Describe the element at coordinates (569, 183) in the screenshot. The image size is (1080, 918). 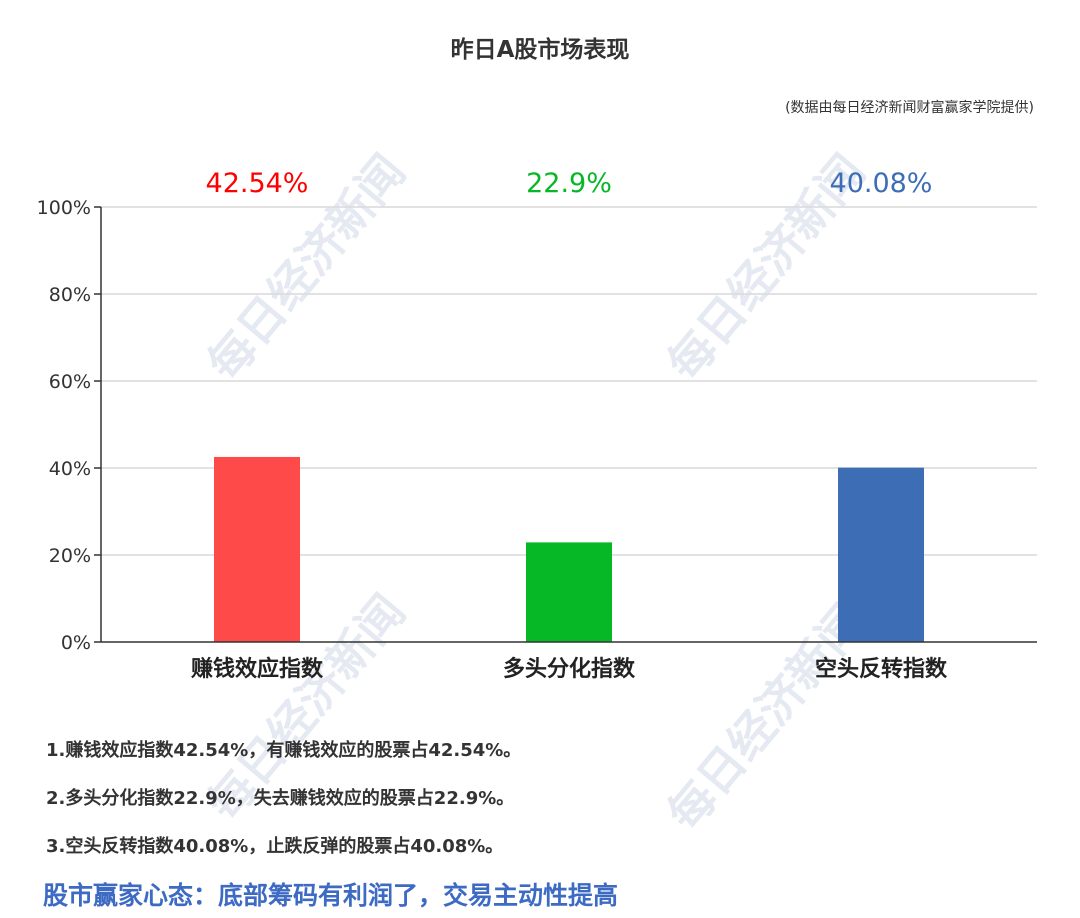
I see `data-label: 22.9%` at that location.